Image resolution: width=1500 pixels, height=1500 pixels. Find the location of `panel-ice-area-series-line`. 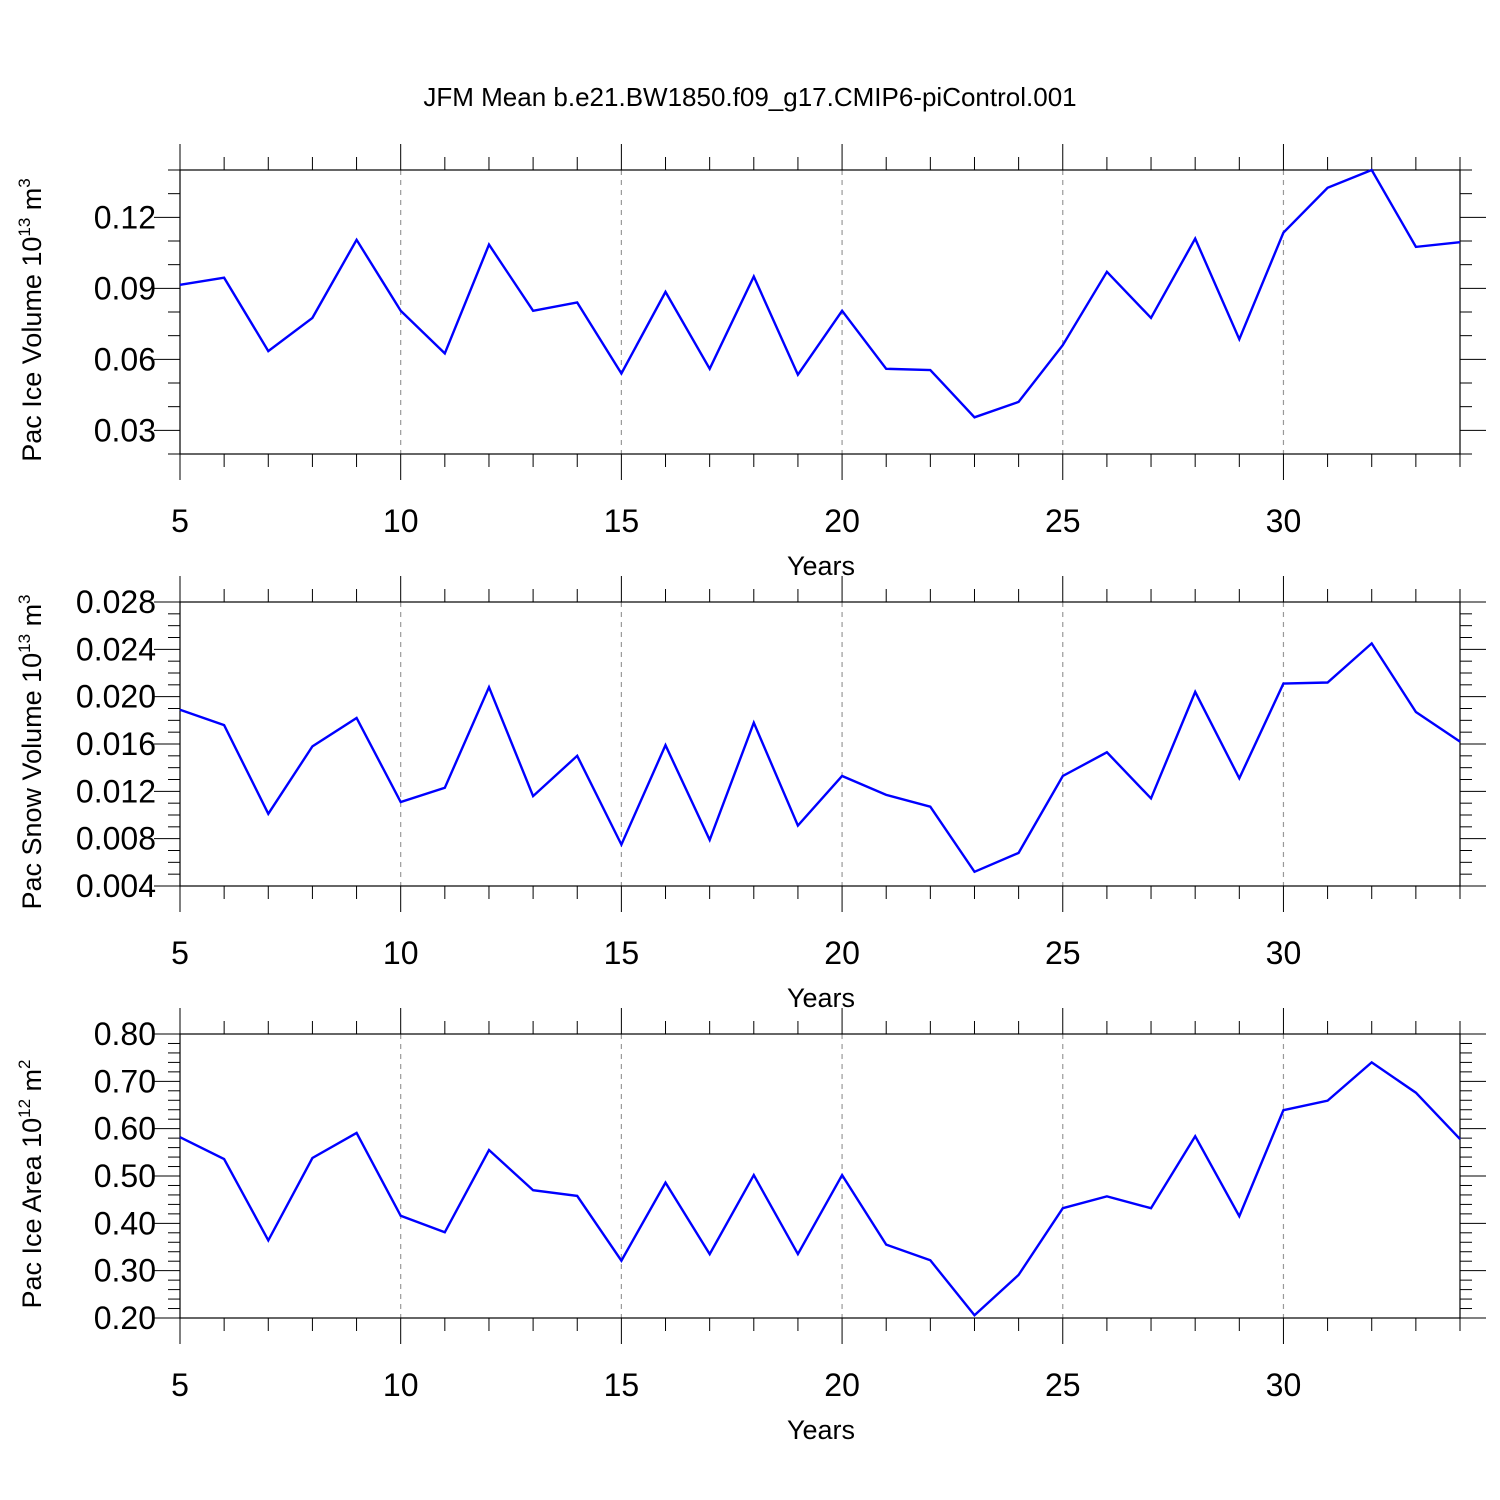

panel-ice-area-series-line is located at coordinates (820, 1188).